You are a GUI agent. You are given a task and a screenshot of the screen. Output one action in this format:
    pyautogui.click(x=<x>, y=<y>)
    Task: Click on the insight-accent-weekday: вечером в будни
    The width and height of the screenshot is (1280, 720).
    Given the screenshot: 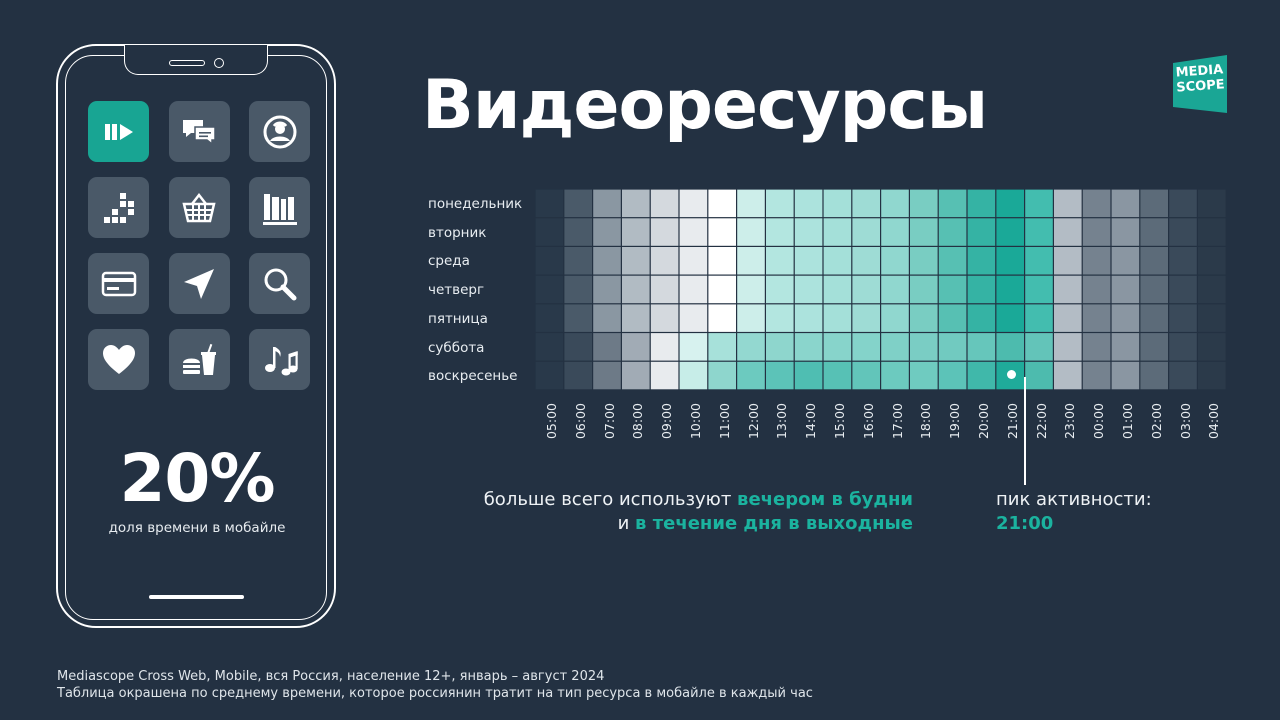 What is the action you would take?
    pyautogui.click(x=825, y=499)
    